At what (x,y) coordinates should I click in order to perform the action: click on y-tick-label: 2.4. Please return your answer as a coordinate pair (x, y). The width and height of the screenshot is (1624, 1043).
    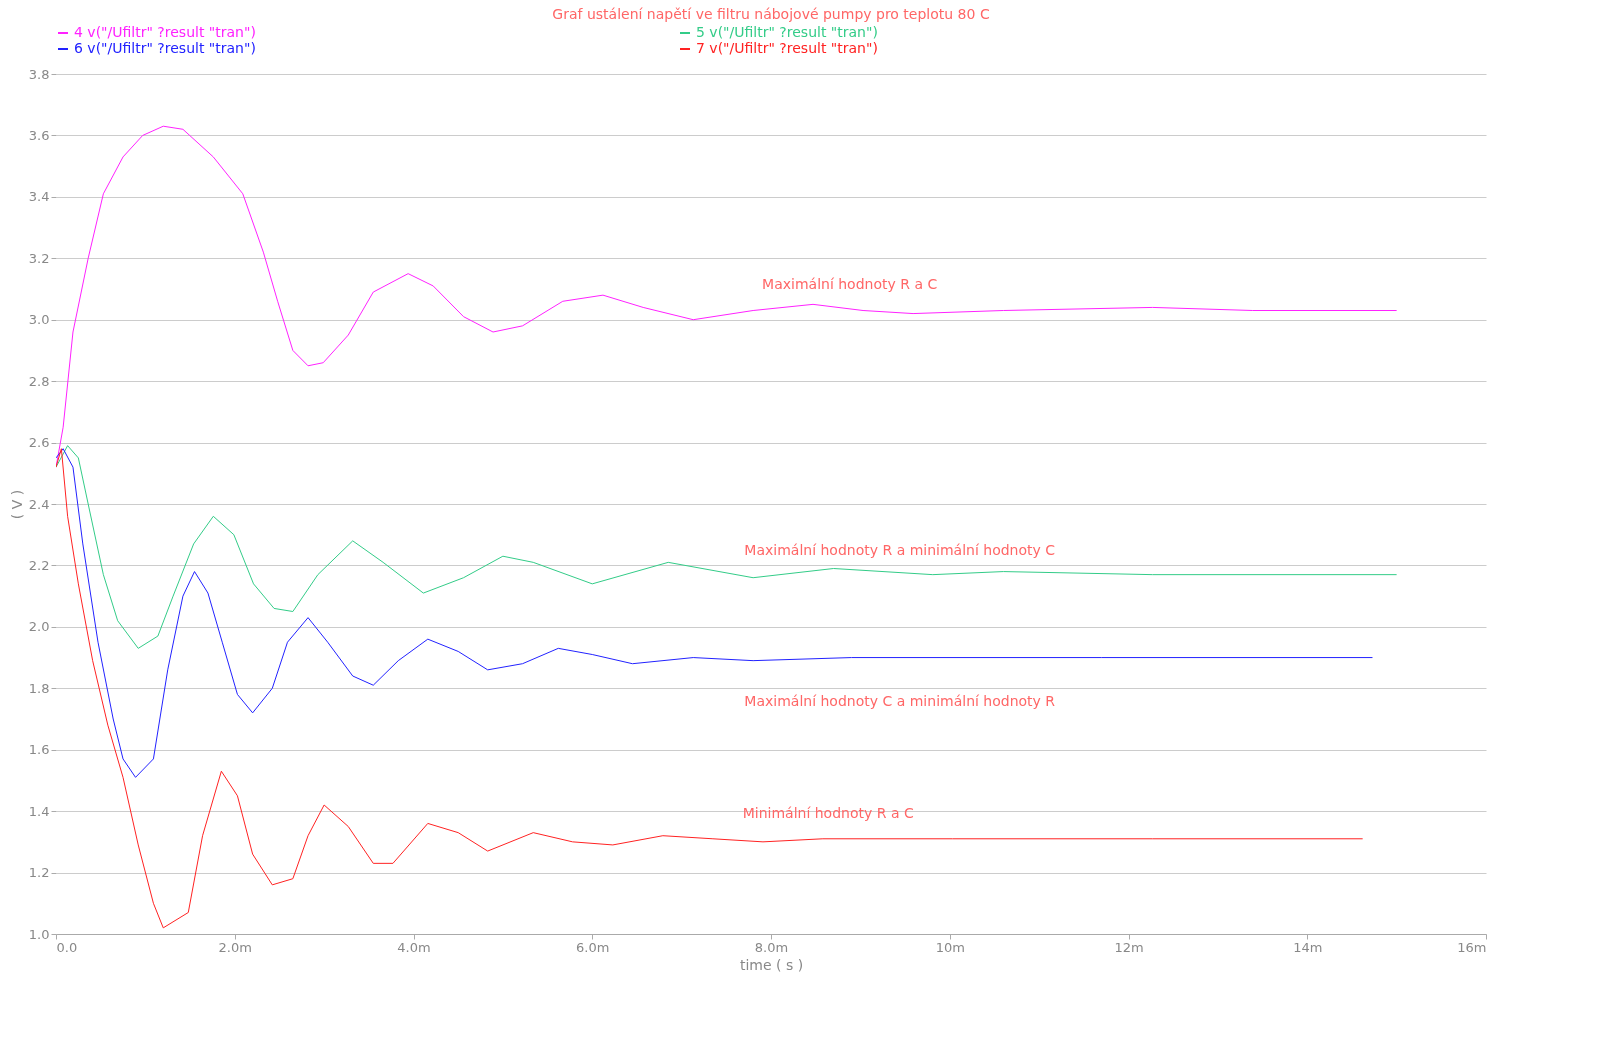
    Looking at the image, I should click on (39, 504).